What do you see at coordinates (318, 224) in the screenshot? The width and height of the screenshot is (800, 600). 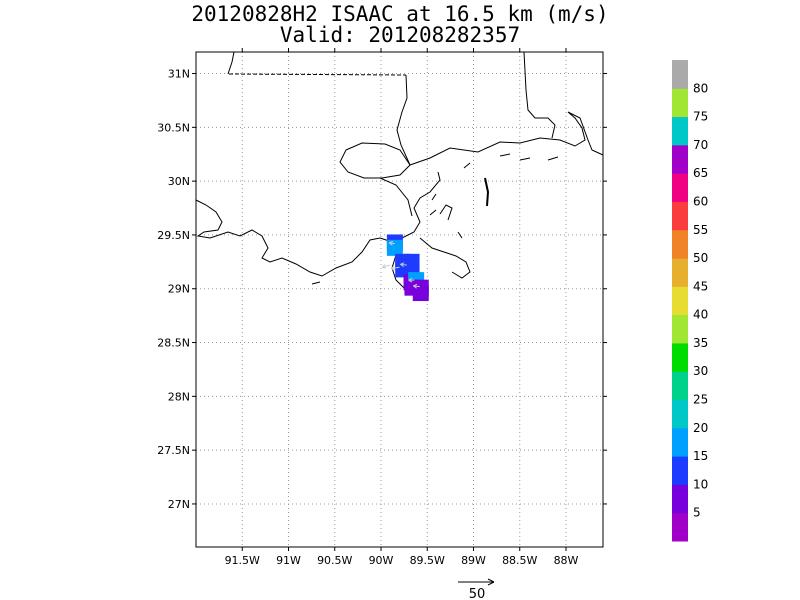 I see `louisiana-coast` at bounding box center [318, 224].